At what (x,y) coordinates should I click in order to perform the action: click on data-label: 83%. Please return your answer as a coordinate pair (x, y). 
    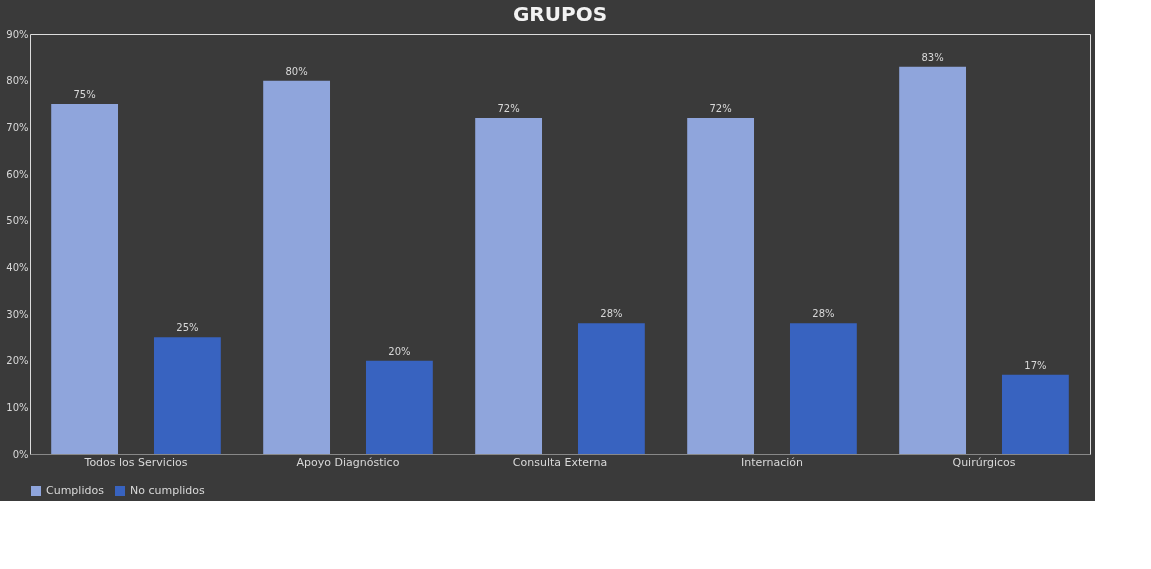
    Looking at the image, I should click on (932, 57).